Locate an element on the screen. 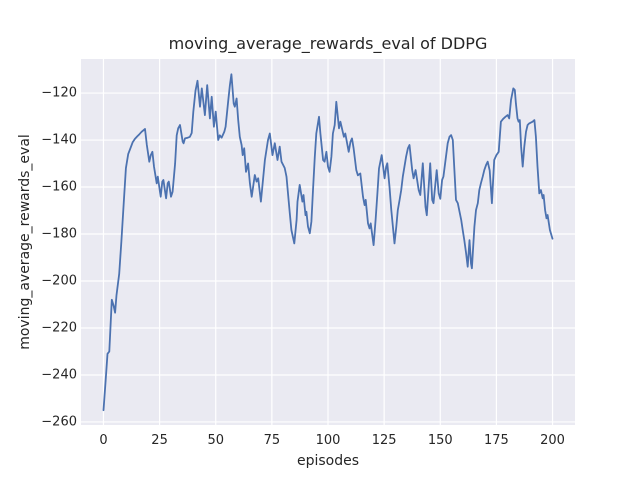 This screenshot has width=640, height=480. y-axis-label: moving_average_rewards_eval is located at coordinates (25, 242).